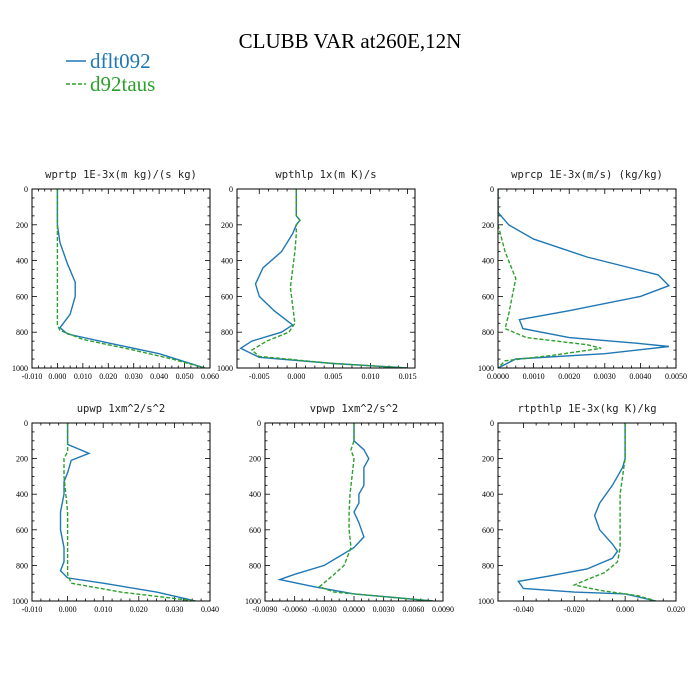 The width and height of the screenshot is (700, 700). Describe the element at coordinates (534, 376) in the screenshot. I see `x-tick-label: 0.0010` at that location.